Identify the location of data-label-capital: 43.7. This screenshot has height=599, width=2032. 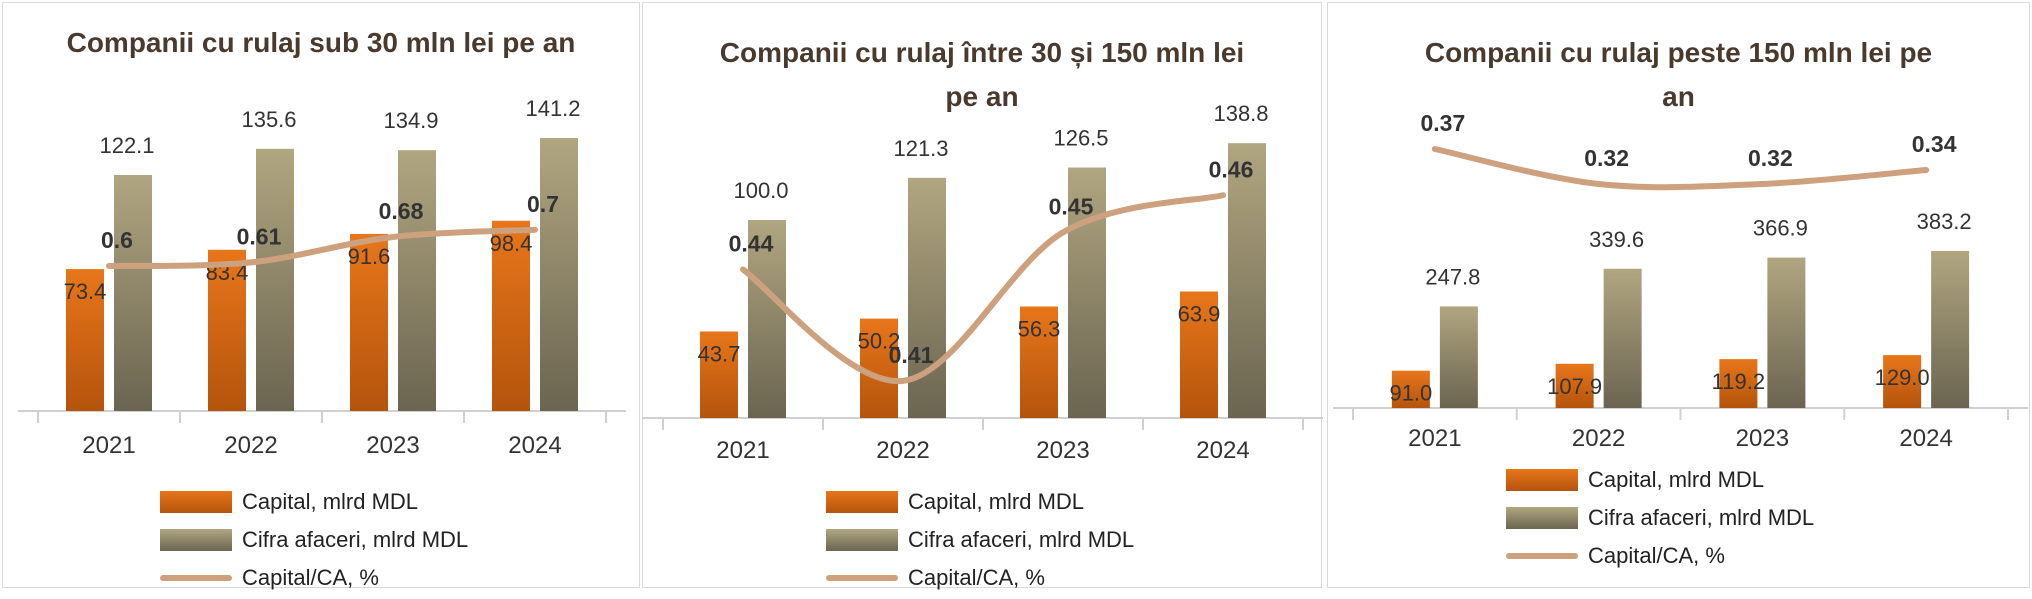
(719, 353).